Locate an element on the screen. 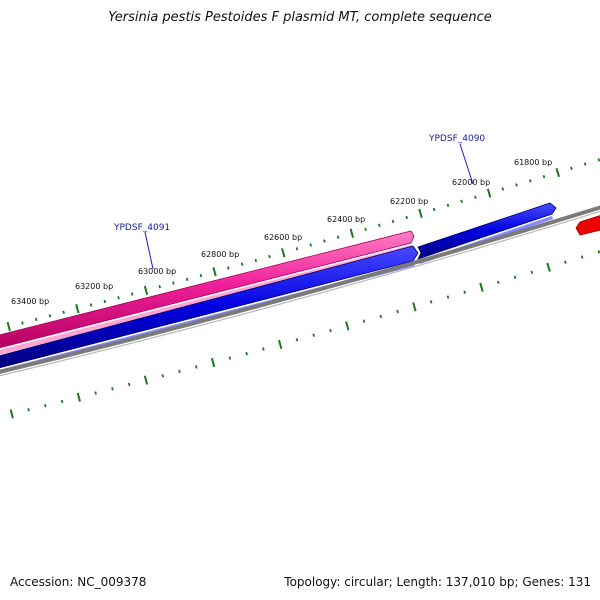 This screenshot has height=600, width=600. ruler-label: 63400 bp is located at coordinates (30, 301).